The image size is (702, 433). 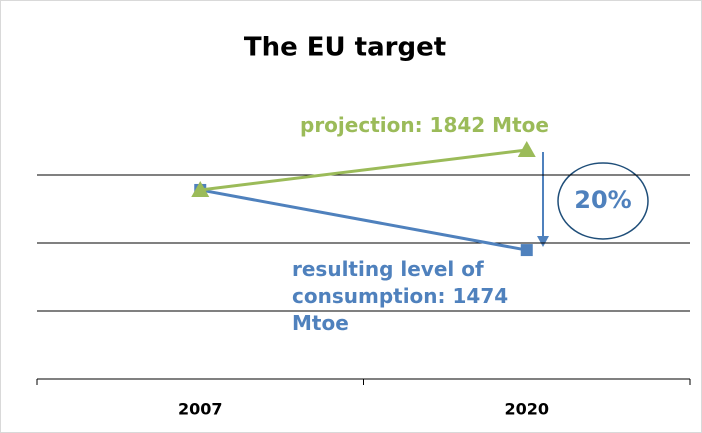 What do you see at coordinates (526, 409) in the screenshot?
I see `x-tick-label: 2020` at bounding box center [526, 409].